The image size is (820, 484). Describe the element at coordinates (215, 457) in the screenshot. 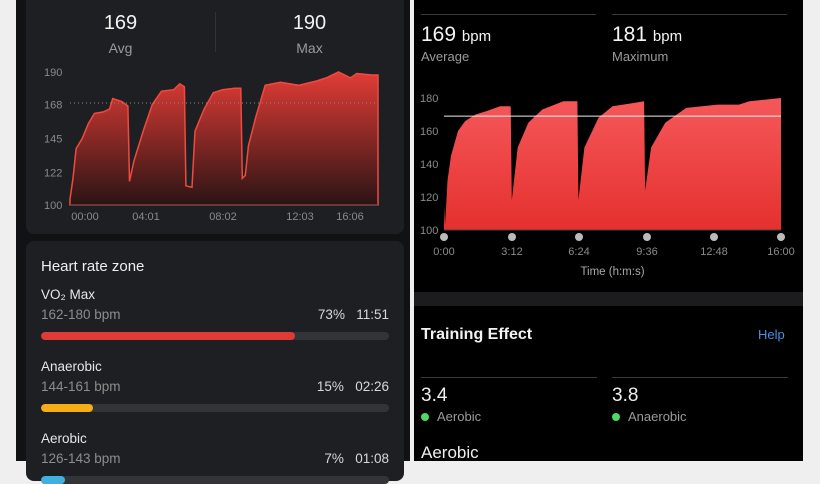

I see `zone-item: Aerobic 126-143 bpm 7% 01:08` at that location.